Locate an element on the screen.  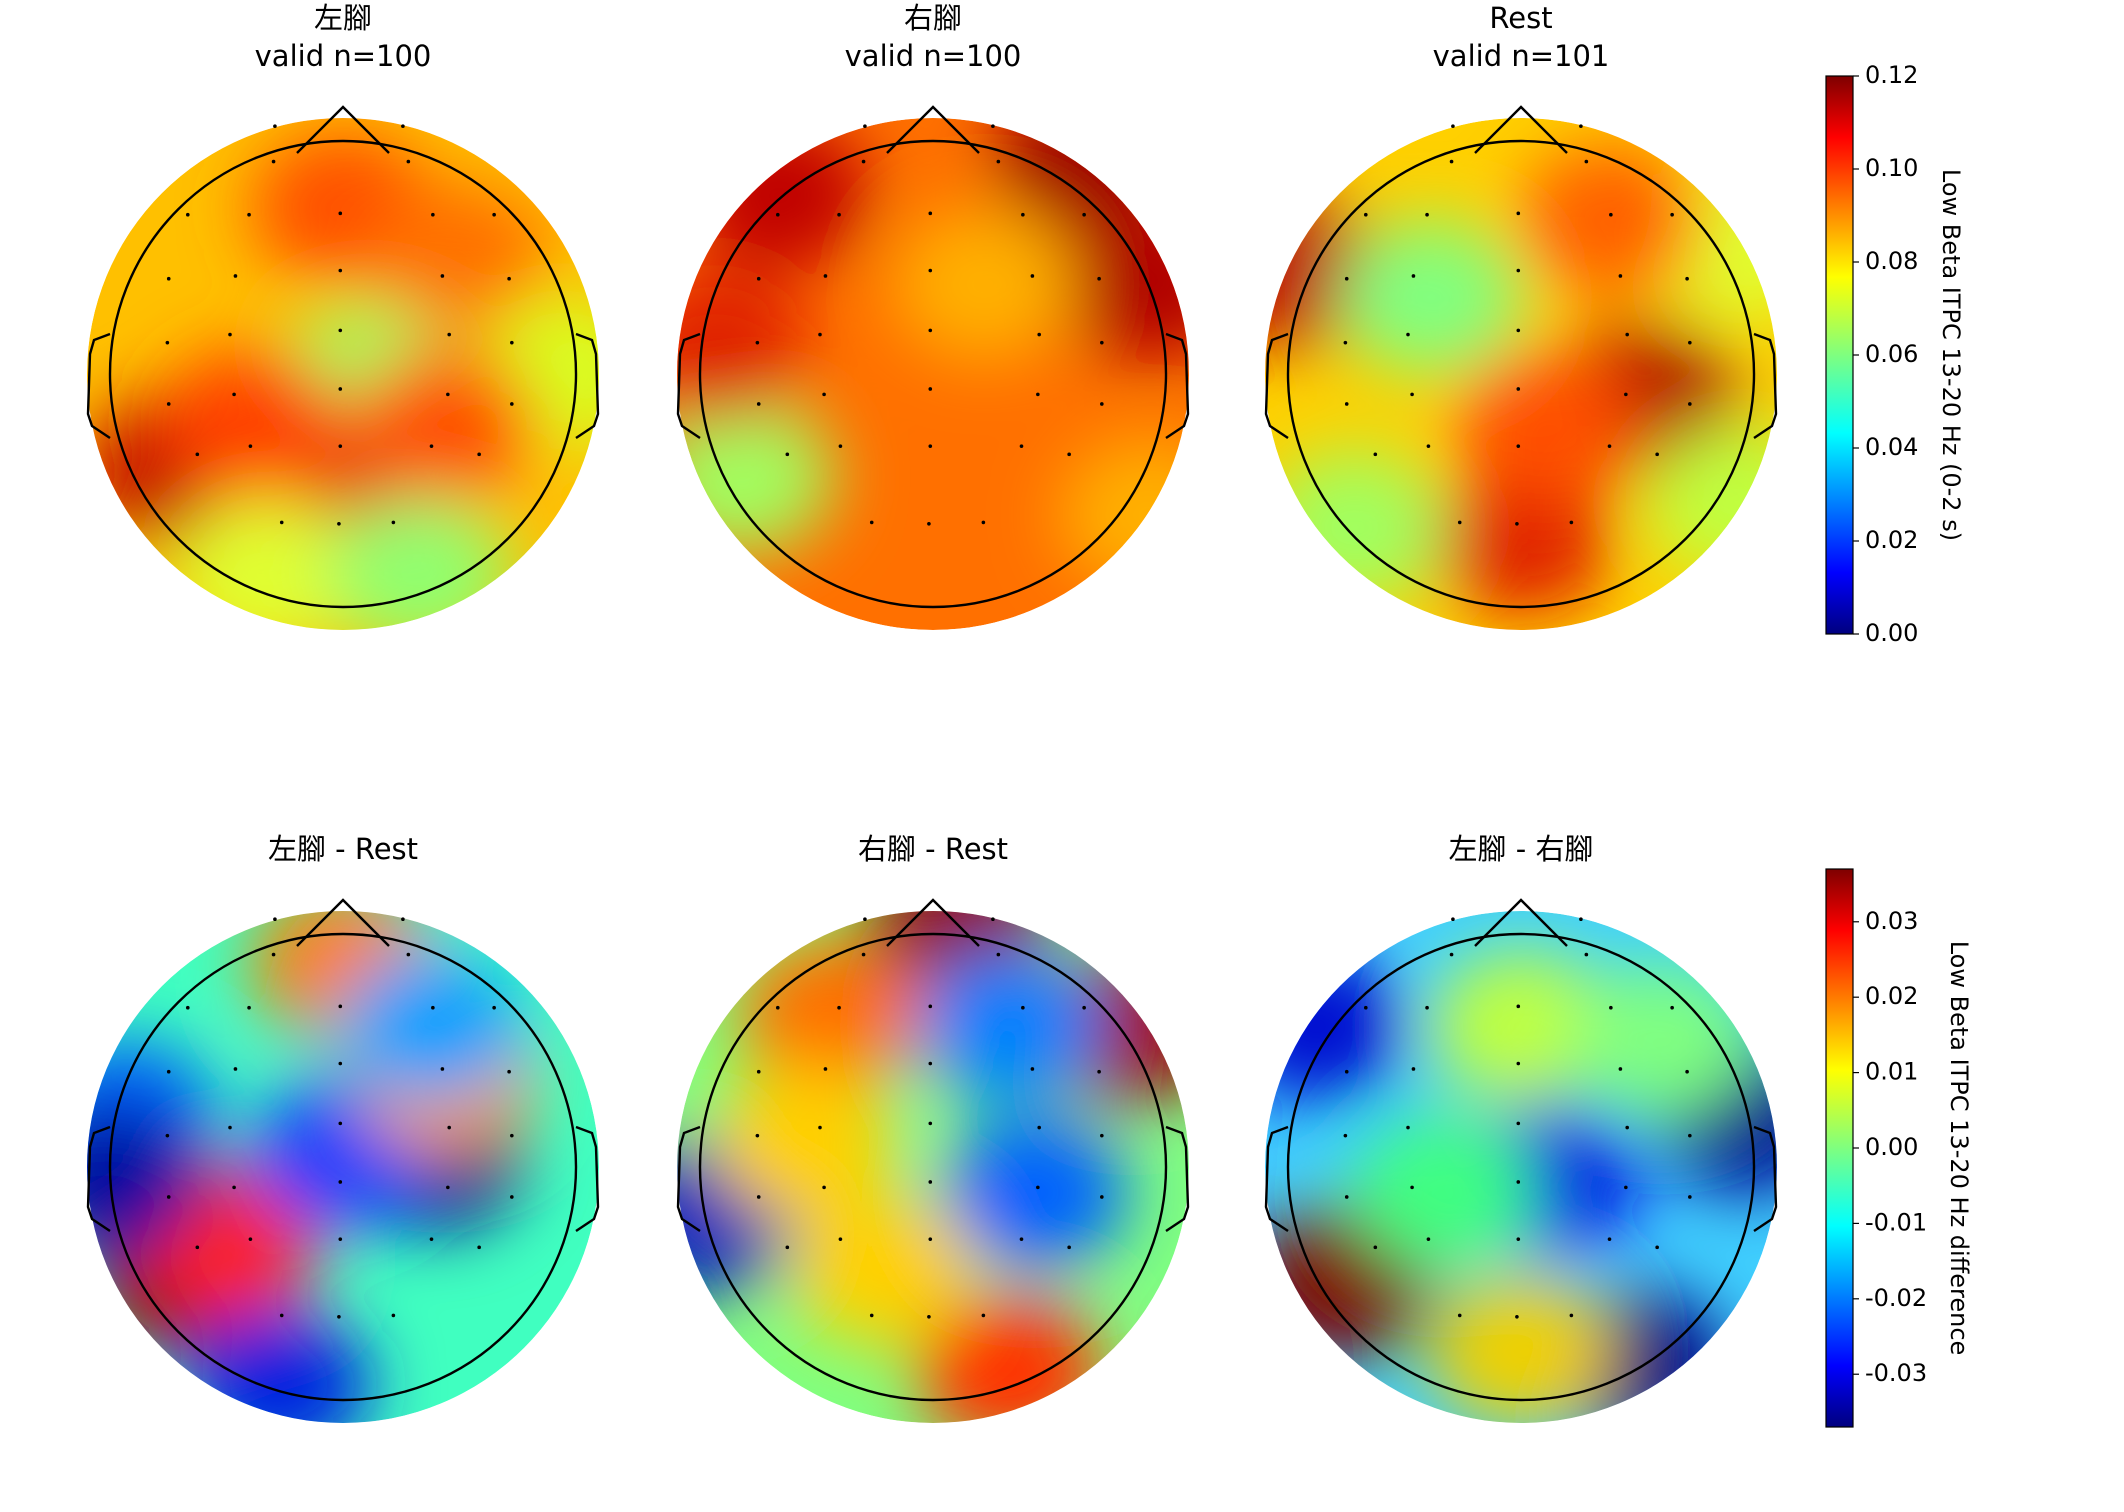
colorbar-tick-label: 0.04 is located at coordinates (1891, 447).